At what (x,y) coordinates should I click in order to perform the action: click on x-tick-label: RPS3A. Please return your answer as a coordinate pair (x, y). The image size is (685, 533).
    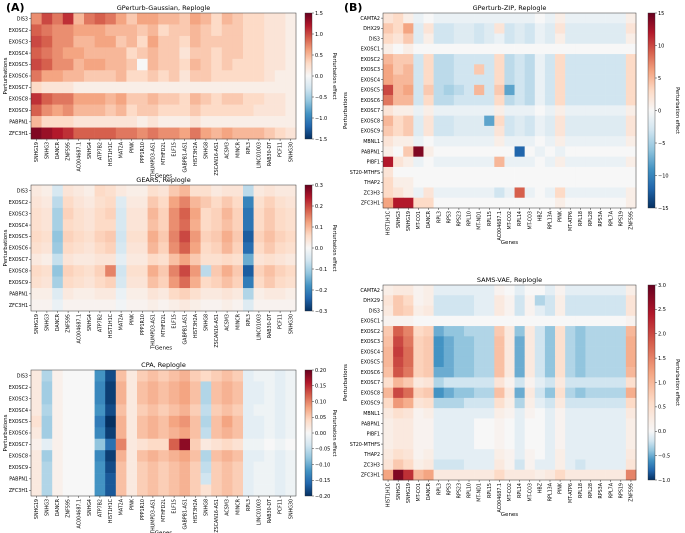
    Looking at the image, I should click on (601, 490).